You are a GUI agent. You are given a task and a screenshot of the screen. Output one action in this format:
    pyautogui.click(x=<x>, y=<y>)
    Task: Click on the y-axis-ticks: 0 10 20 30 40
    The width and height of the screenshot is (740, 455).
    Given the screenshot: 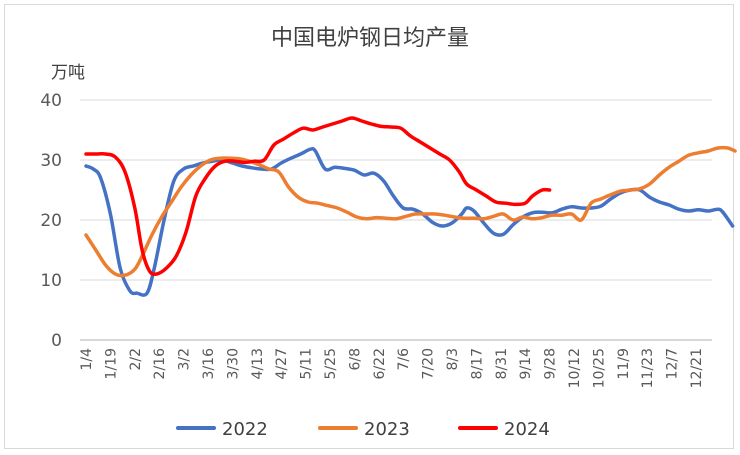 What is the action you would take?
    pyautogui.click(x=51, y=221)
    